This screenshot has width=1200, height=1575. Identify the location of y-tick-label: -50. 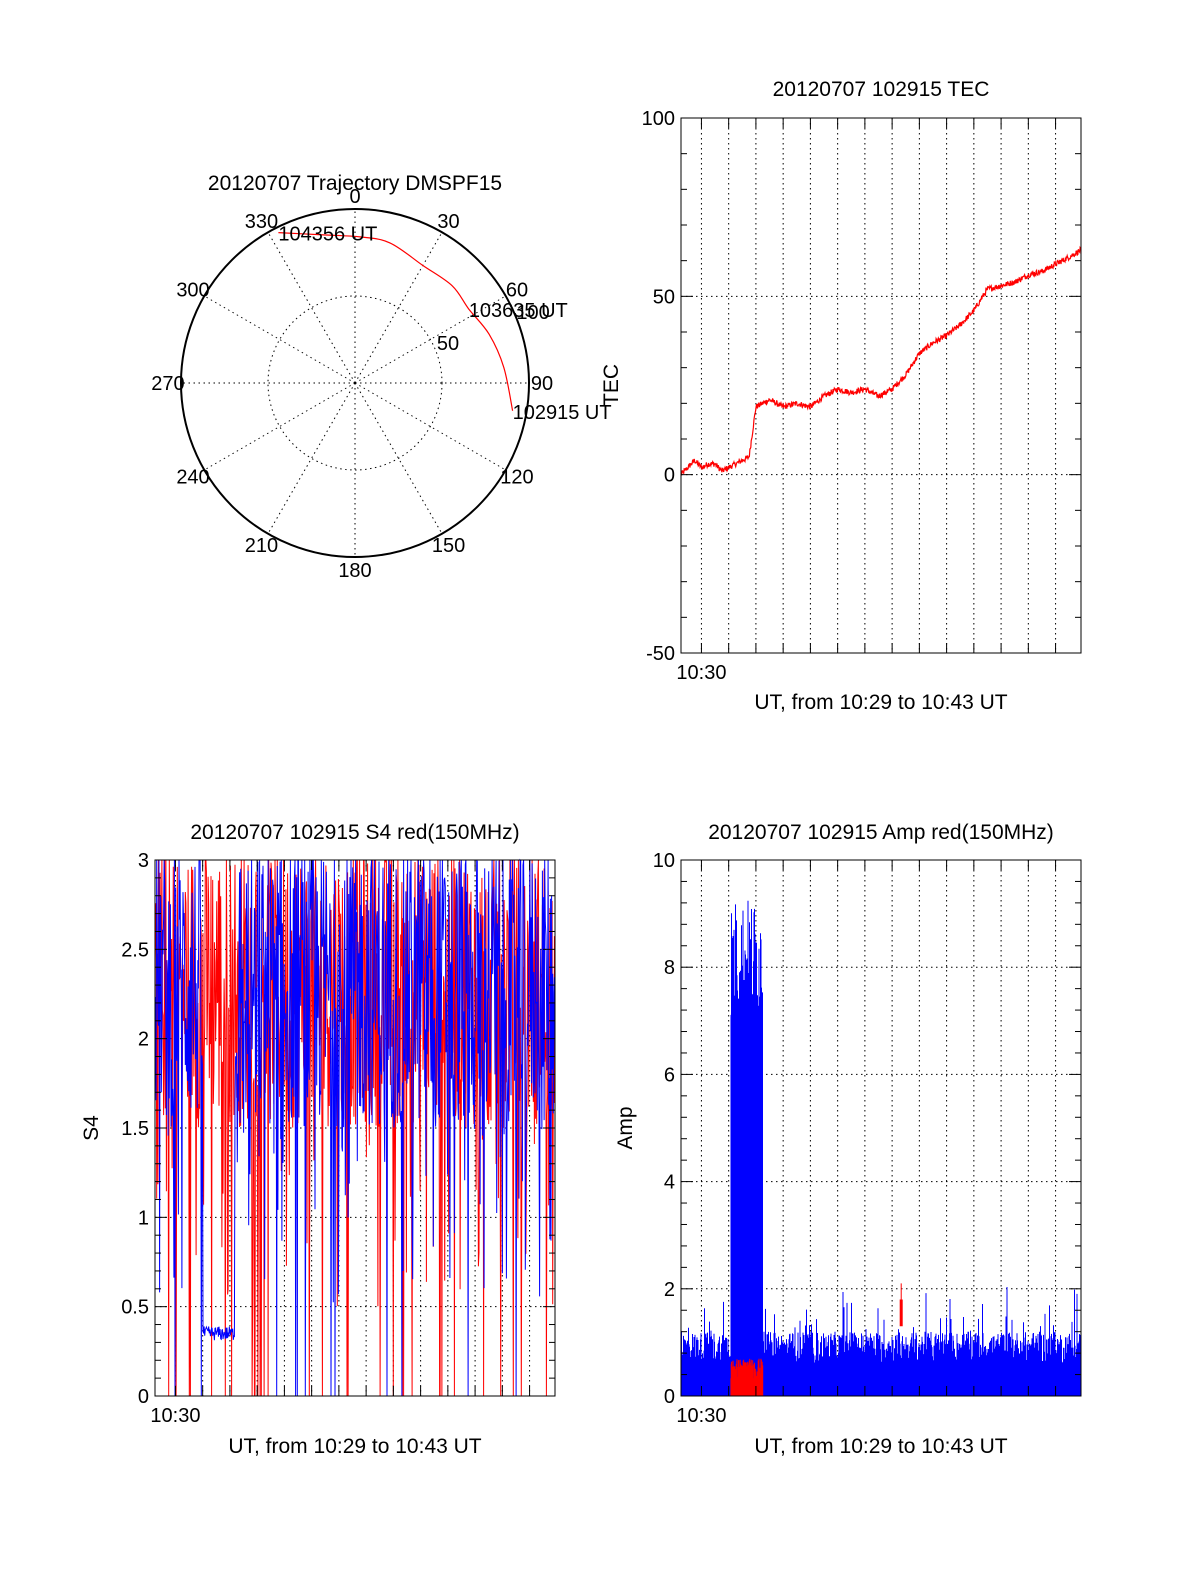
(660, 654).